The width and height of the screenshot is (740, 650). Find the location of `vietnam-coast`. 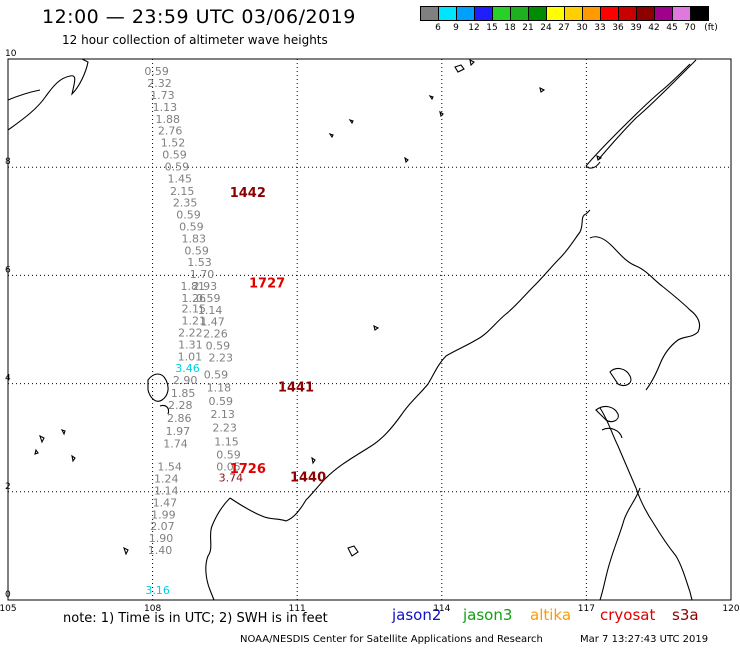

vietnam-coast is located at coordinates (48, 94).